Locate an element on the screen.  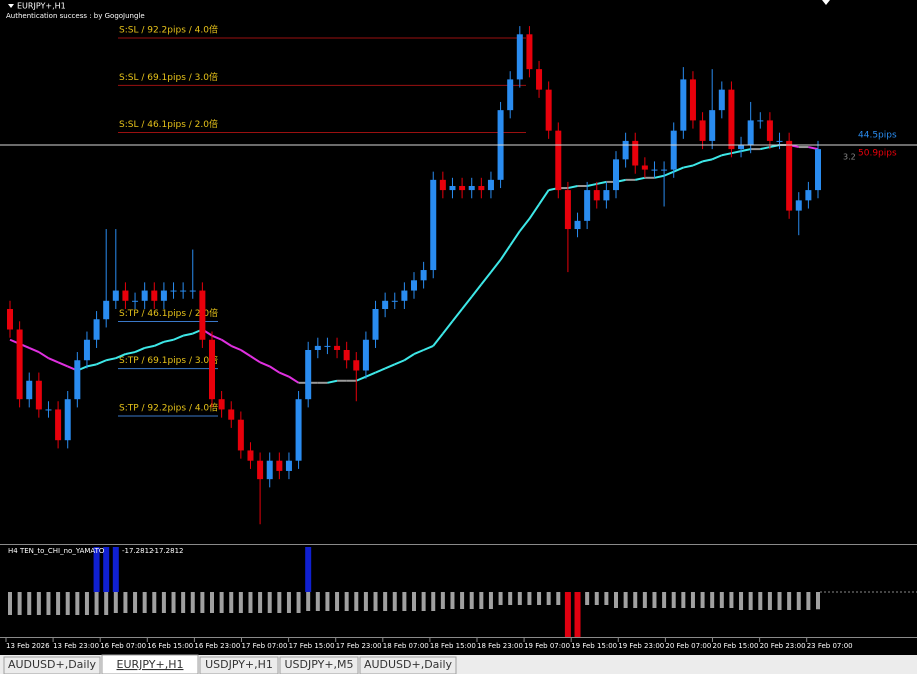
menu-arrow is located at coordinates (11, 6).